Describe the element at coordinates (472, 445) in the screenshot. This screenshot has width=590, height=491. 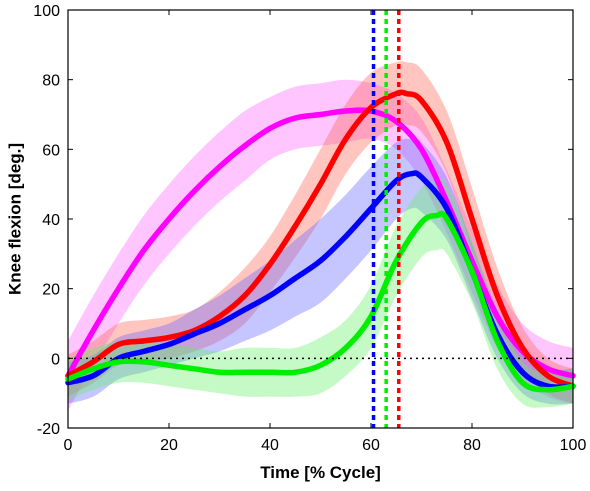
I see `x-tick-label: 80` at that location.